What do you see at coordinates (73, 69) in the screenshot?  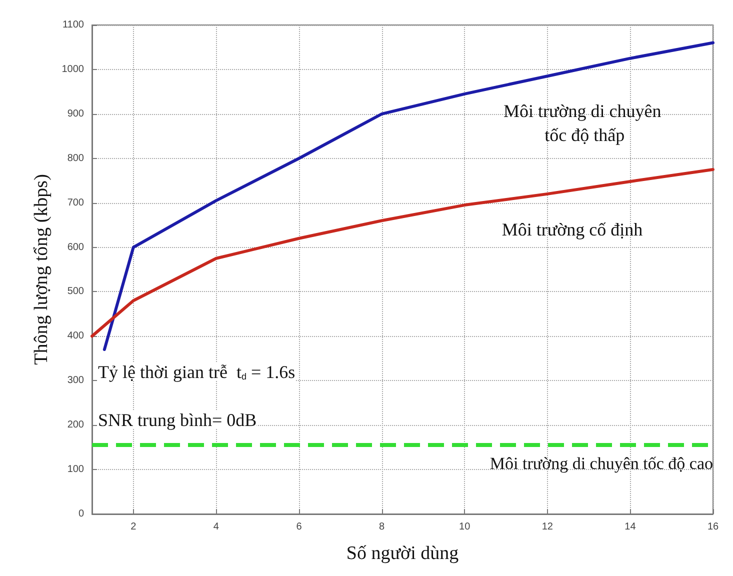 I see `y-tick-label: 1000` at bounding box center [73, 69].